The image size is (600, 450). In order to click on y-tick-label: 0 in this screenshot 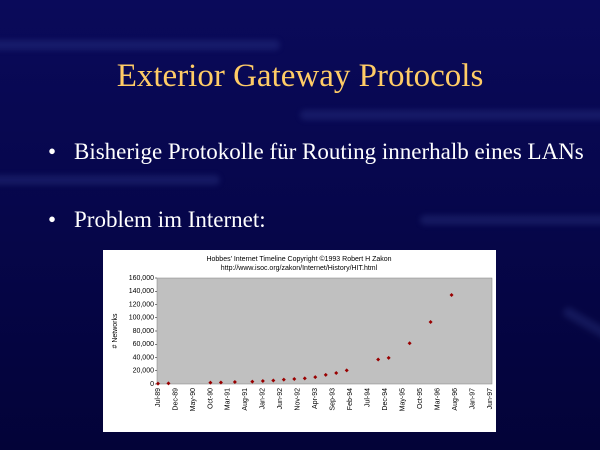, I will do `click(152, 384)`.